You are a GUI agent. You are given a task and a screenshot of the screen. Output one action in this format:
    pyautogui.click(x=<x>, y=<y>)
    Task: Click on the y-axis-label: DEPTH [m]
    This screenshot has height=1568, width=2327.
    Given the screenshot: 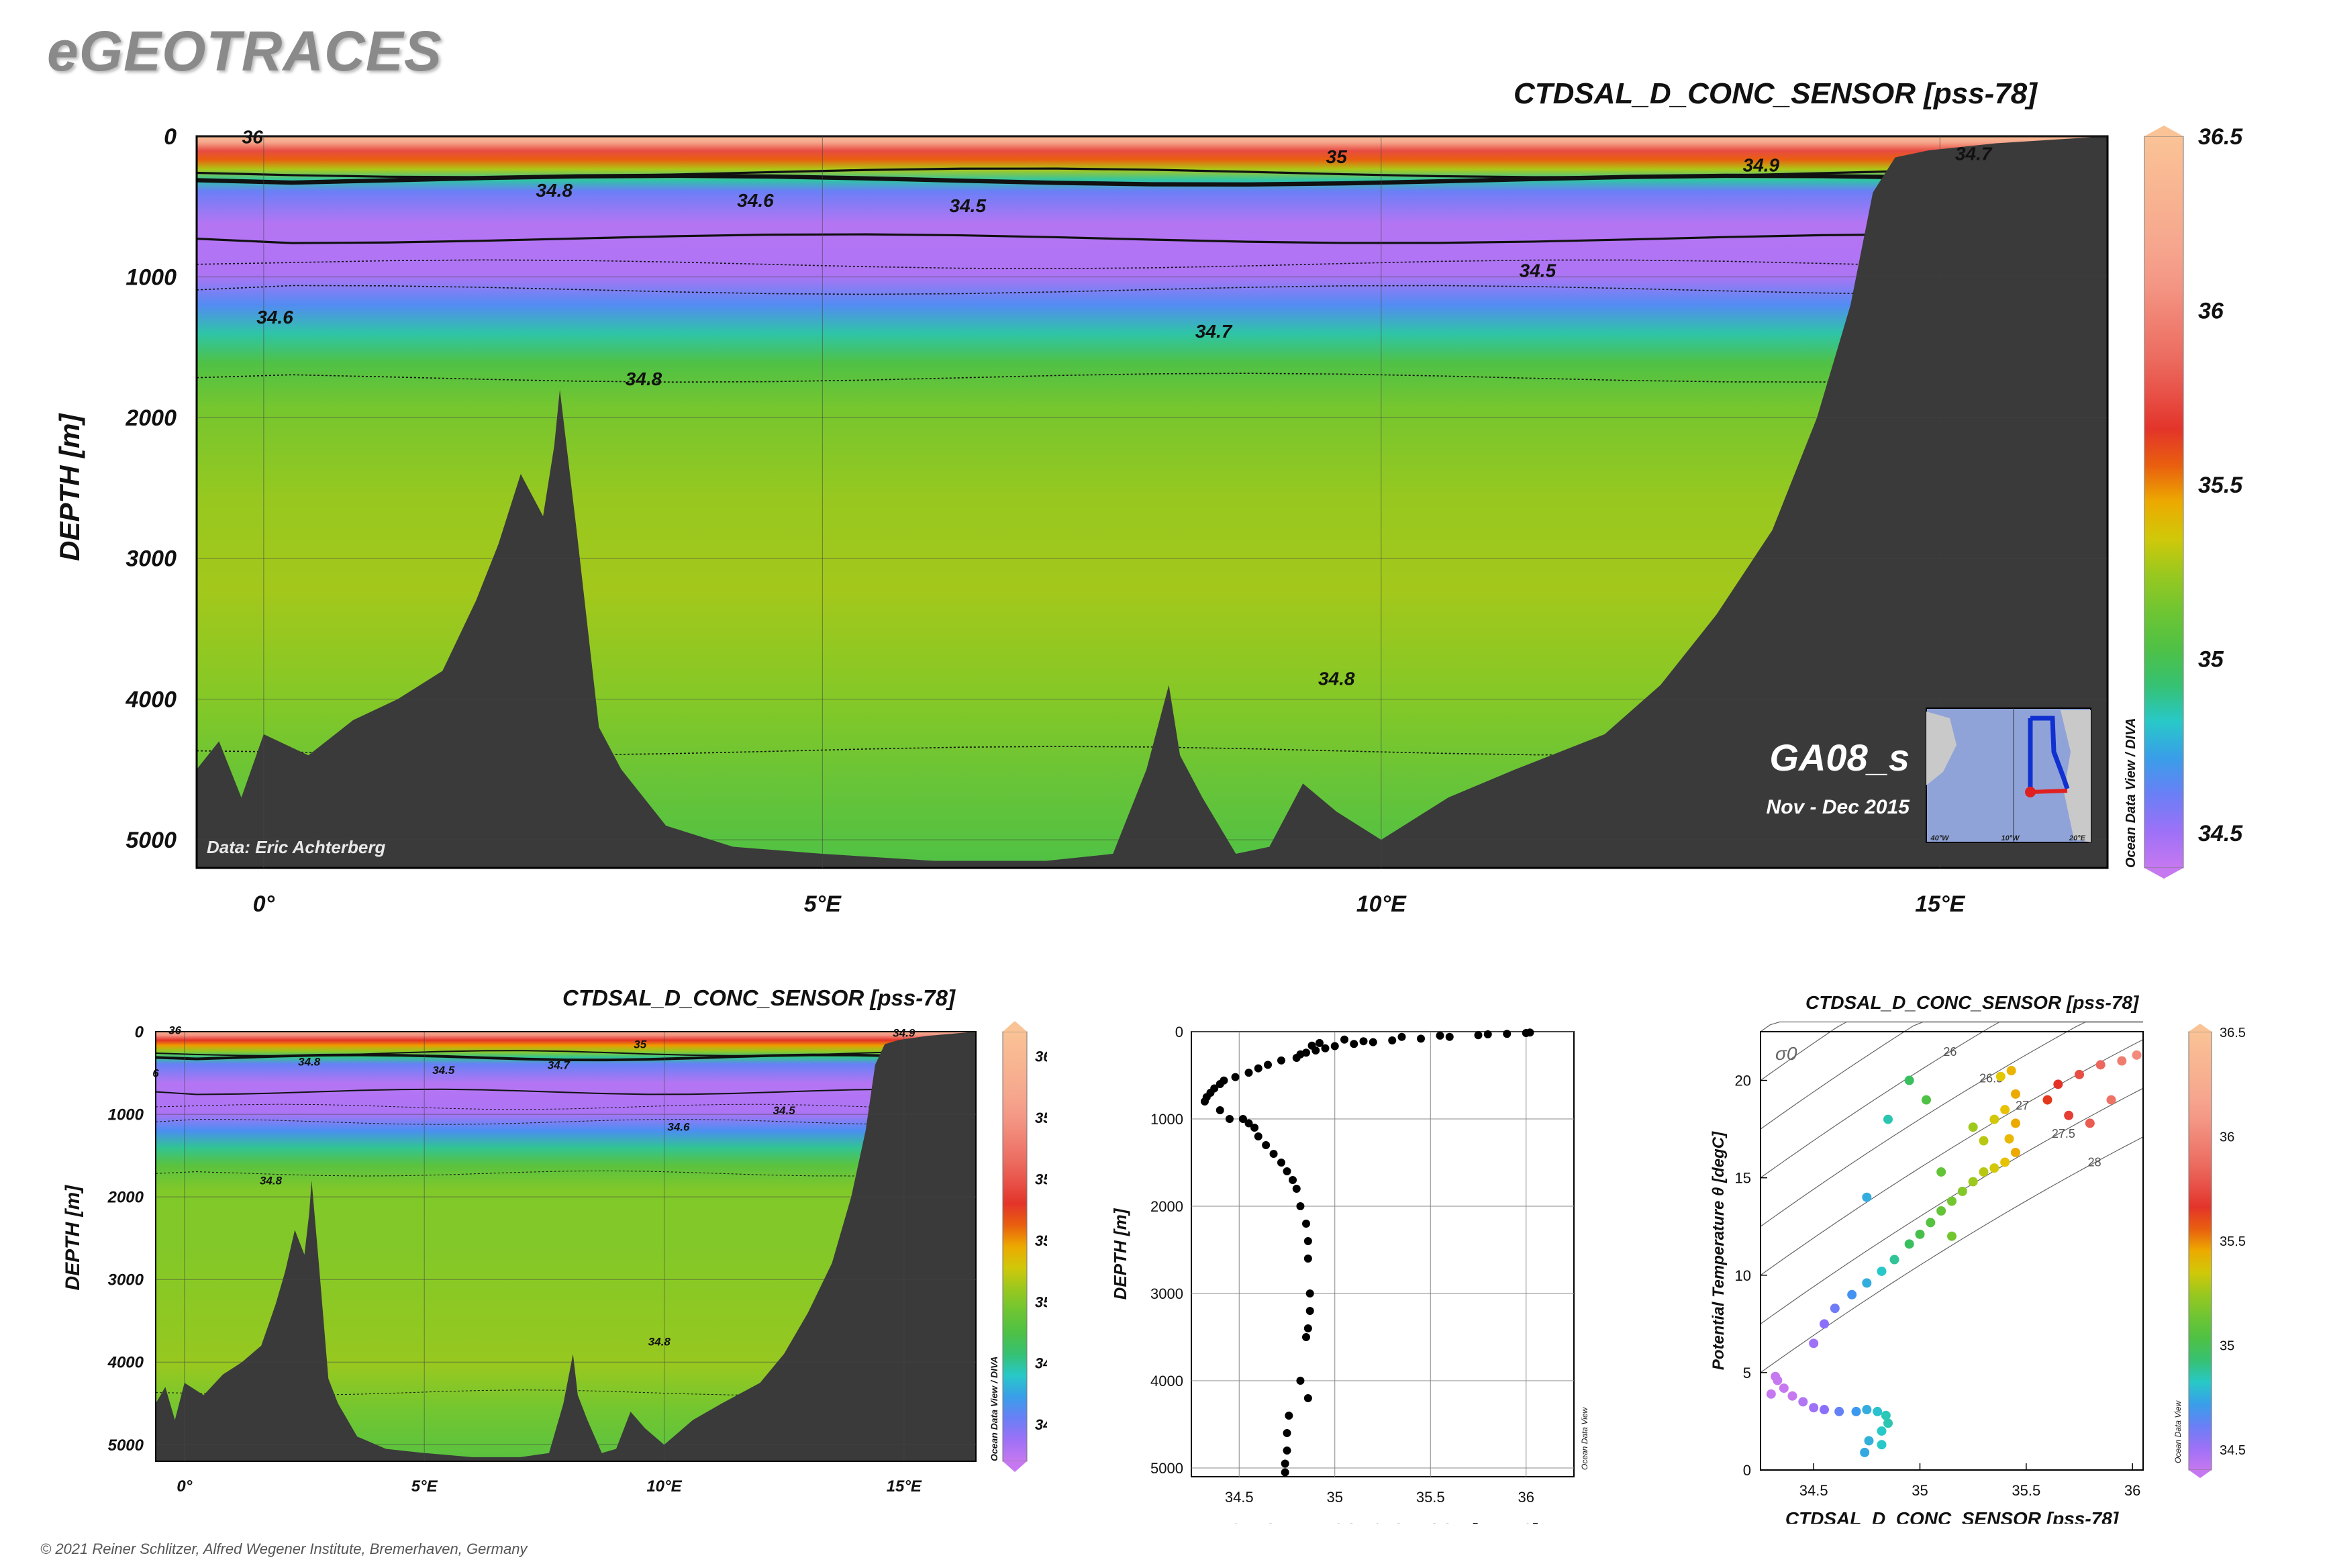 What is the action you would take?
    pyautogui.click(x=73, y=1238)
    